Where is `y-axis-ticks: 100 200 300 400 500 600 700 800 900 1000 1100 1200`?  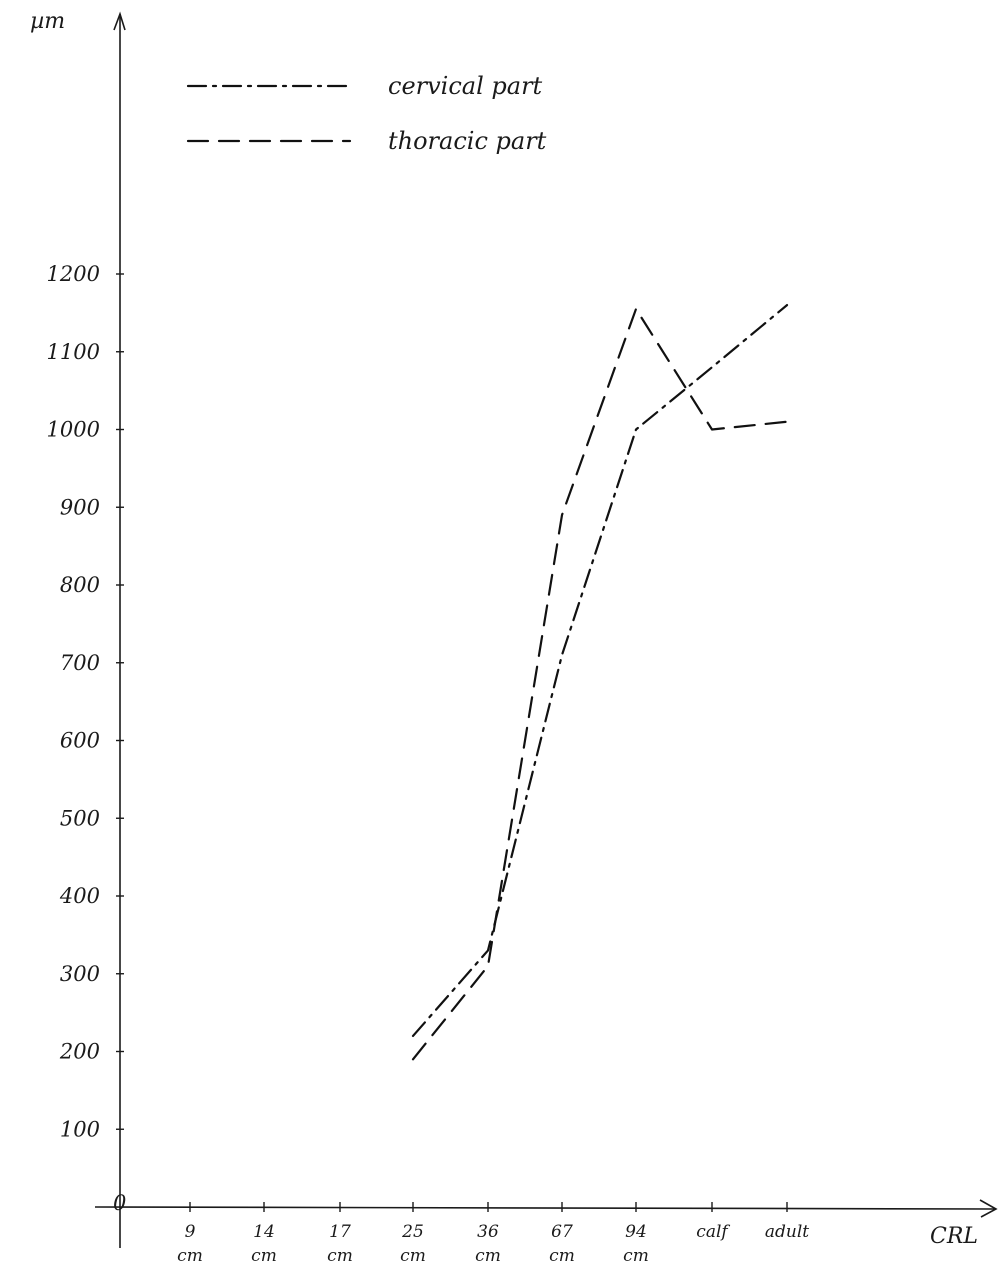
y-axis-ticks: 100 200 300 400 500 600 700 800 900 1000 1100 1200 is located at coordinates (85, 701).